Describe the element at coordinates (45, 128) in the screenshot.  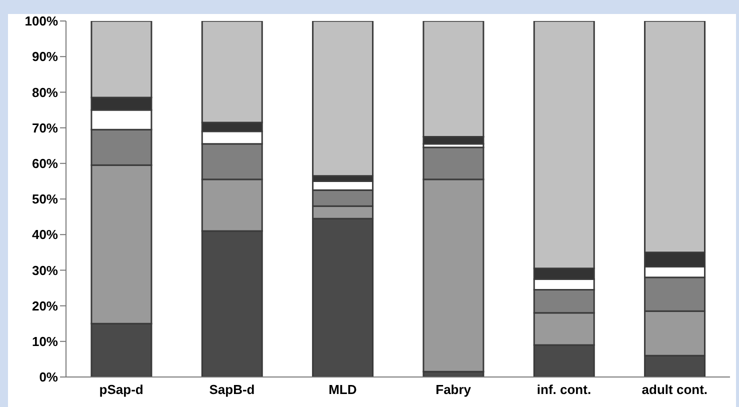
I see `y-tick-label: 70%` at that location.